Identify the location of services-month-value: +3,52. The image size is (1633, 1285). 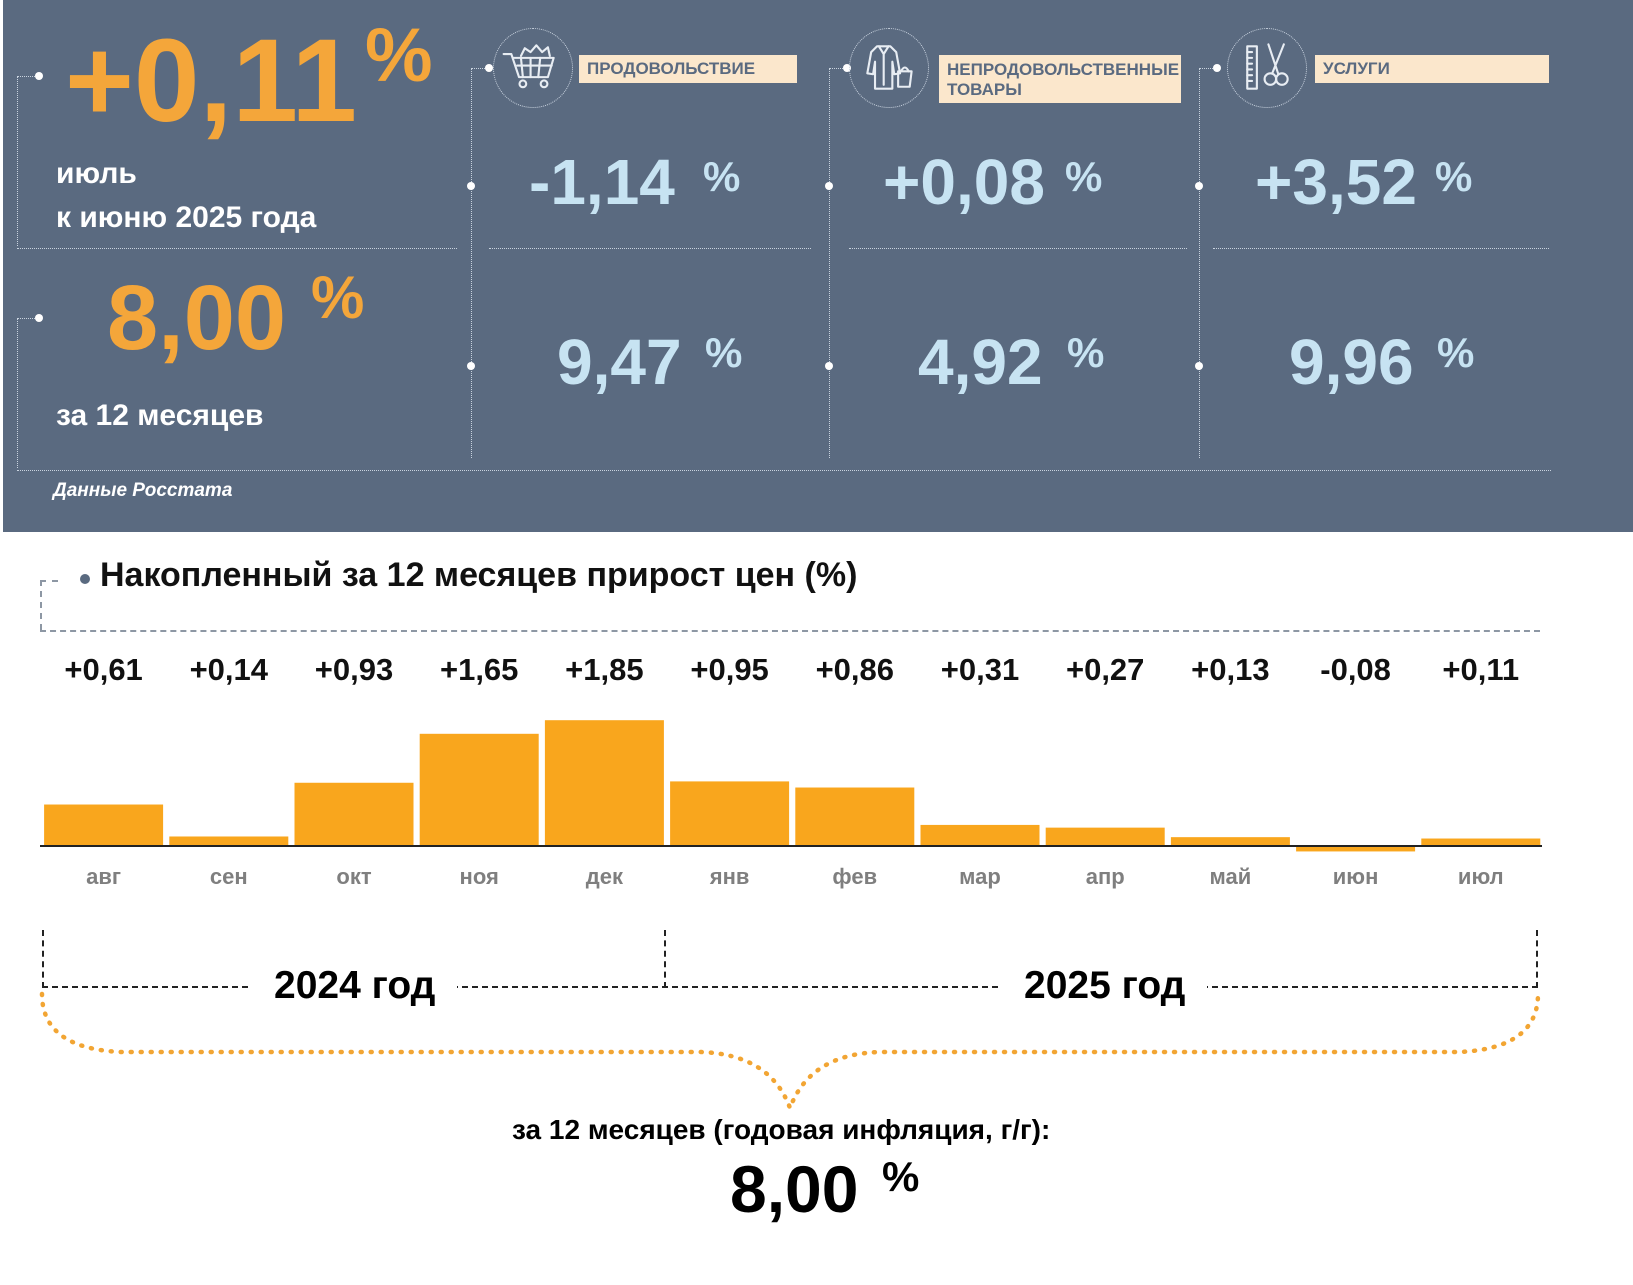
(1336, 182).